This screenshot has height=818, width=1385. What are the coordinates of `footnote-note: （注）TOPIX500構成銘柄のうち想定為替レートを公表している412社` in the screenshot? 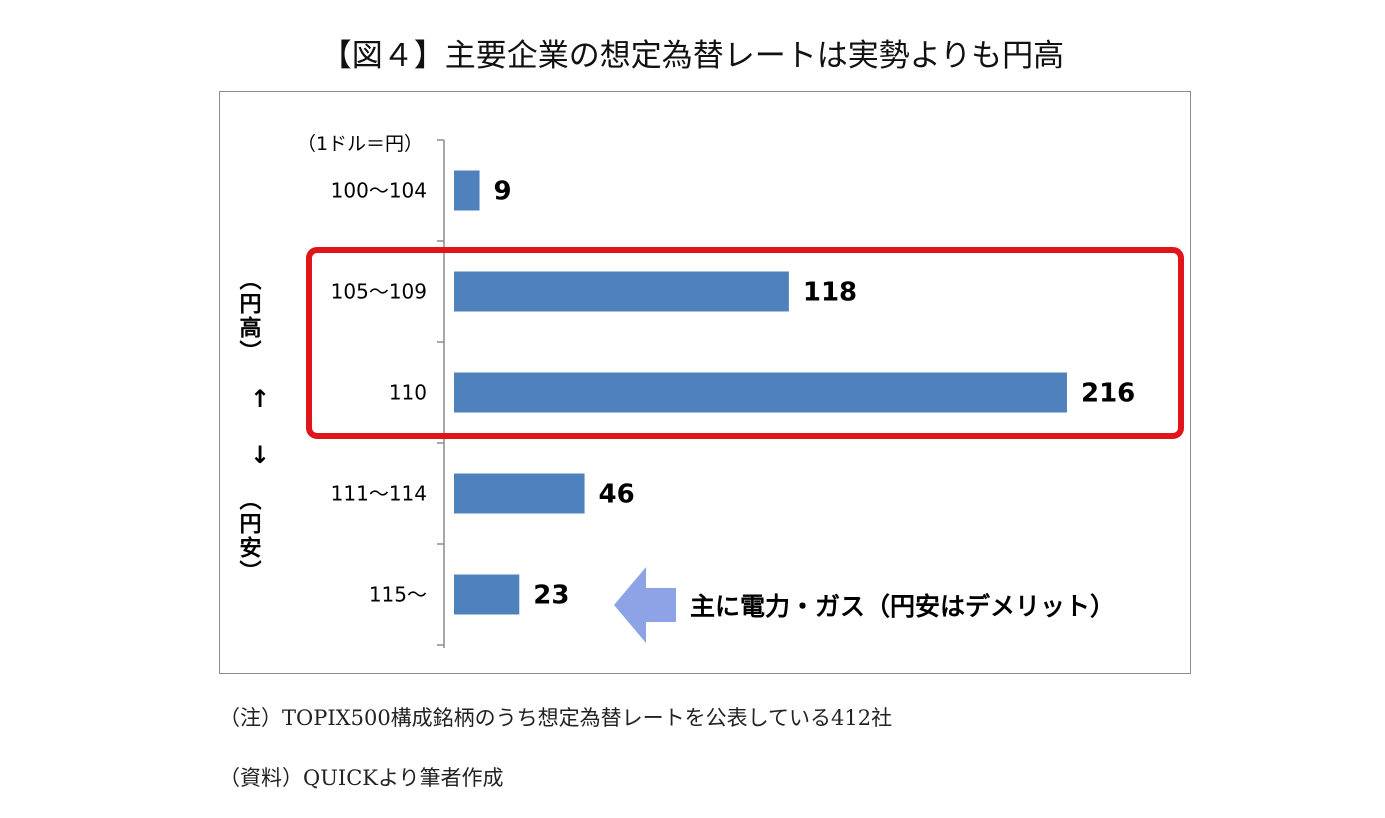 It's located at (556, 718).